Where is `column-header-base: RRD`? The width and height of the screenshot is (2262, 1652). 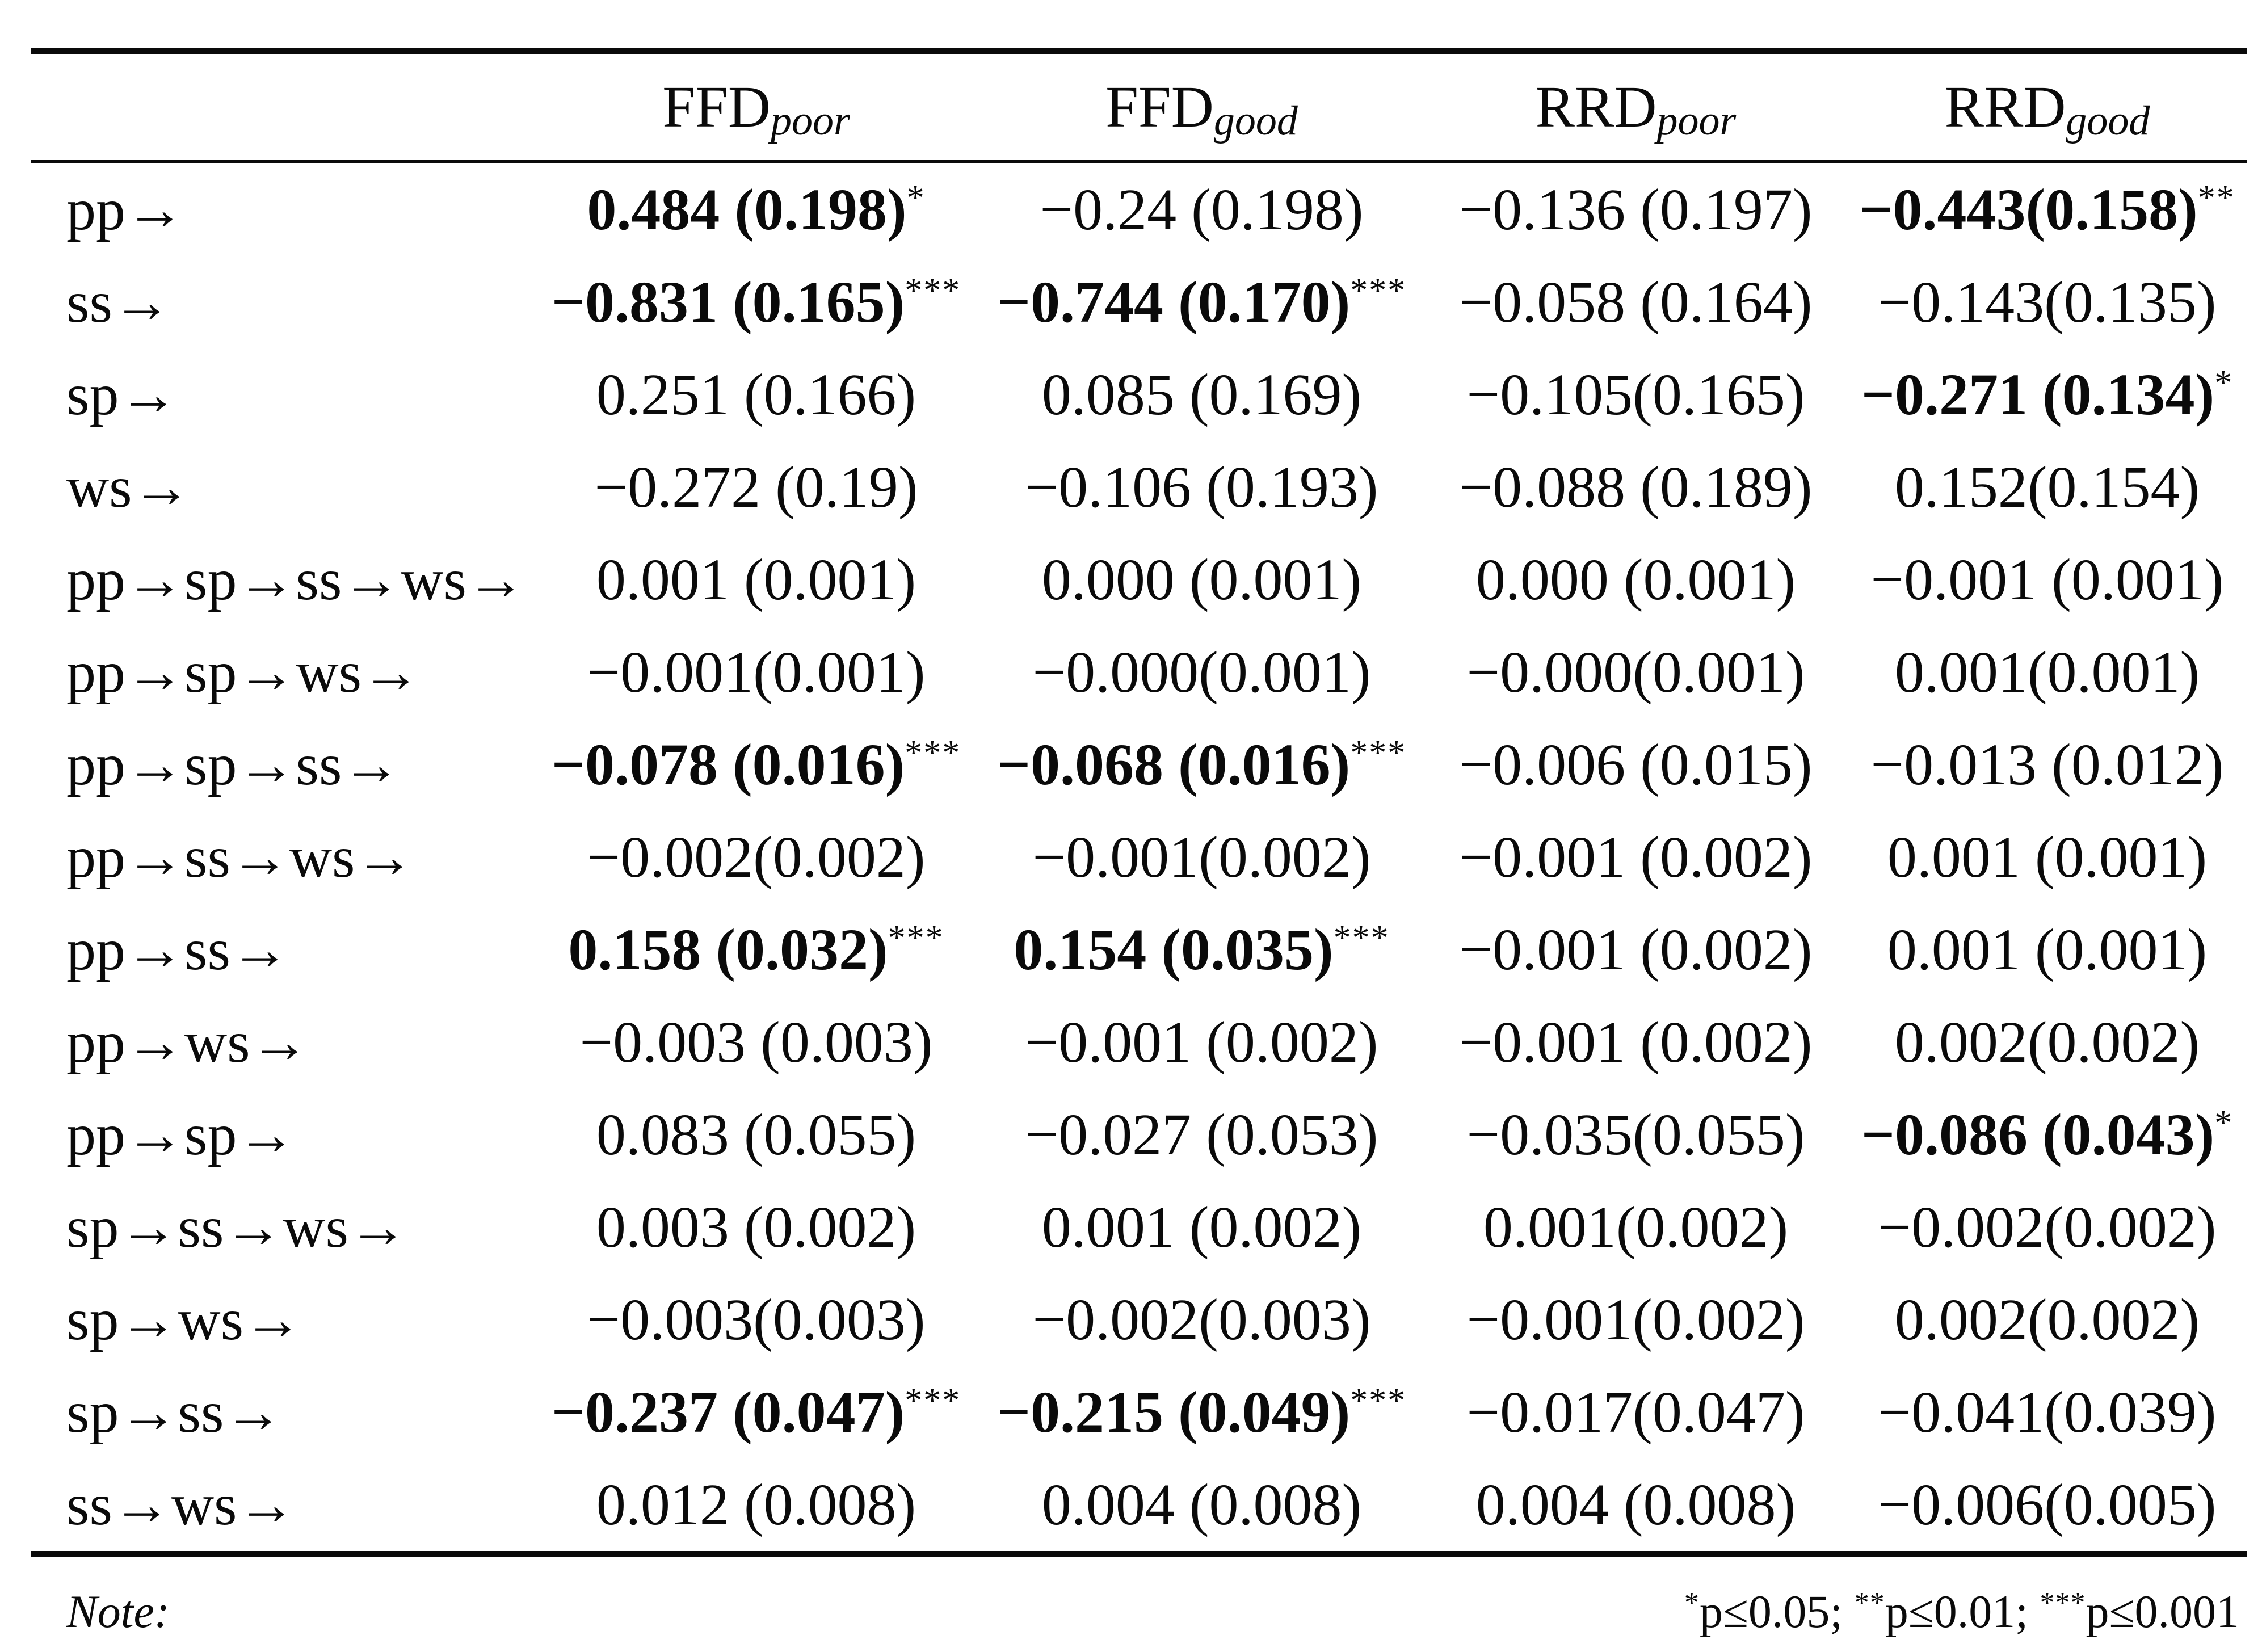
column-header-base: RRD is located at coordinates (1596, 107).